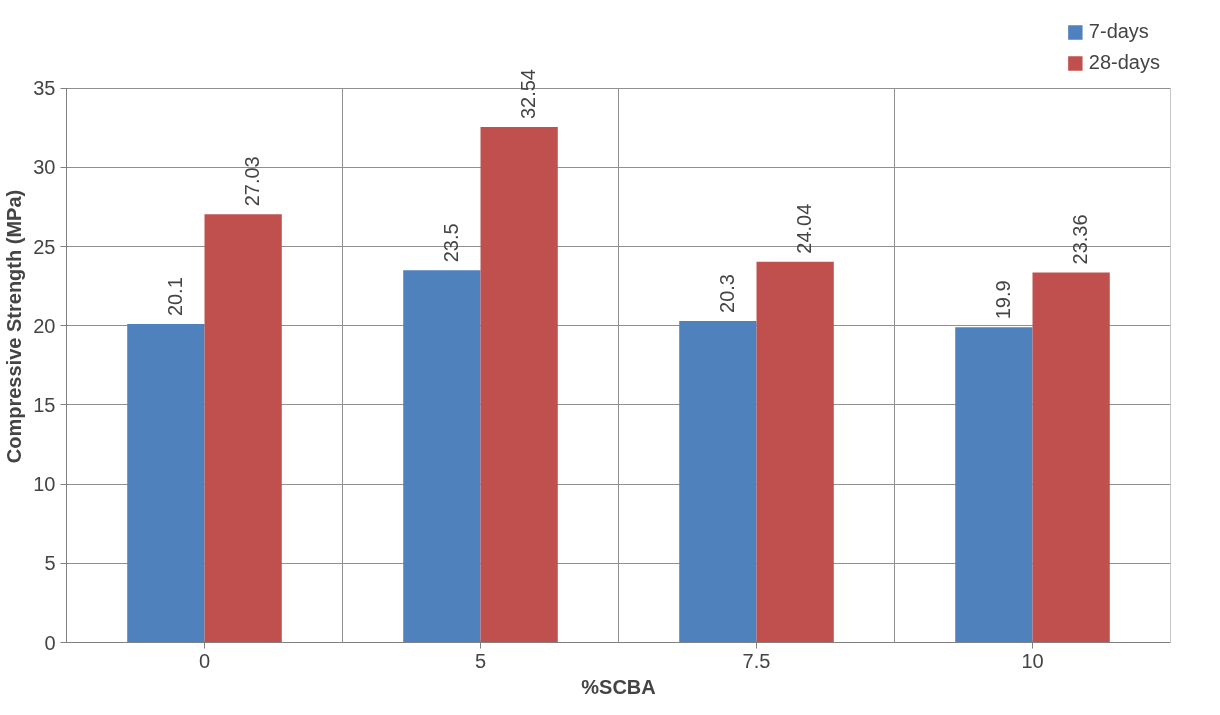 This screenshot has height=715, width=1220. Describe the element at coordinates (252, 181) in the screenshot. I see `data-label: 27.03` at that location.